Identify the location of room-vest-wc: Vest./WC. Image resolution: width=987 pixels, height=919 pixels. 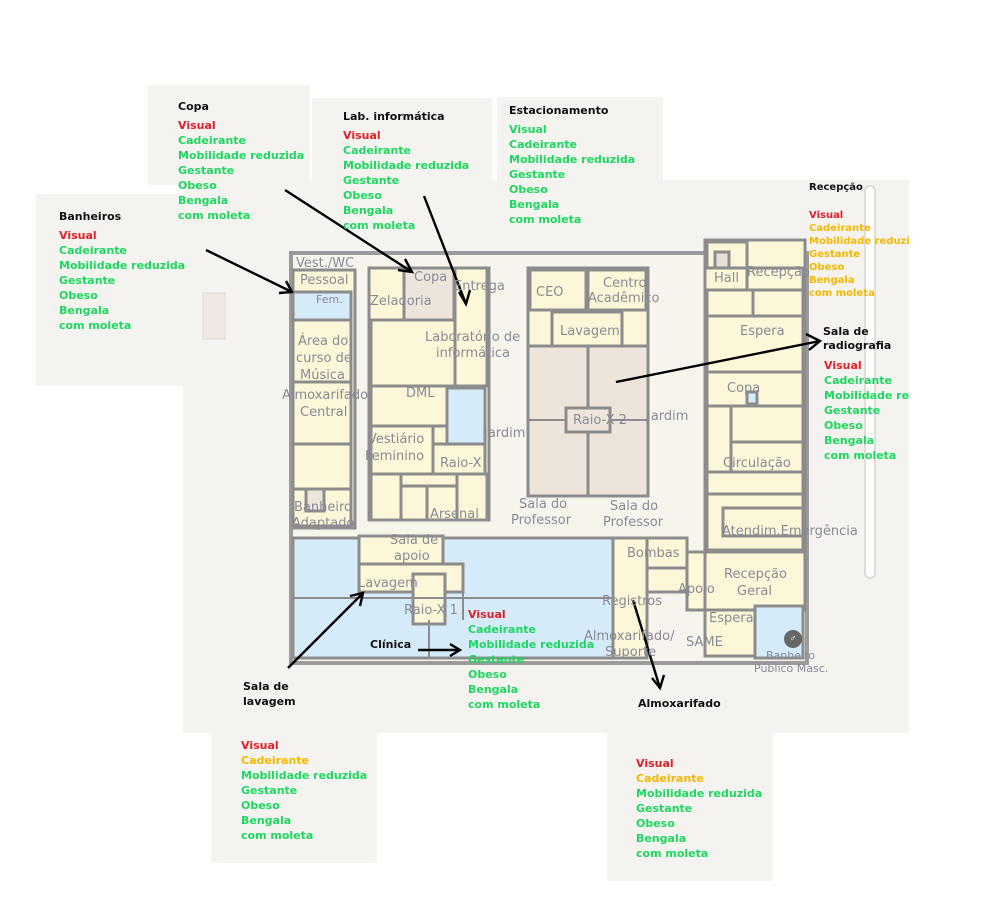
(325, 263).